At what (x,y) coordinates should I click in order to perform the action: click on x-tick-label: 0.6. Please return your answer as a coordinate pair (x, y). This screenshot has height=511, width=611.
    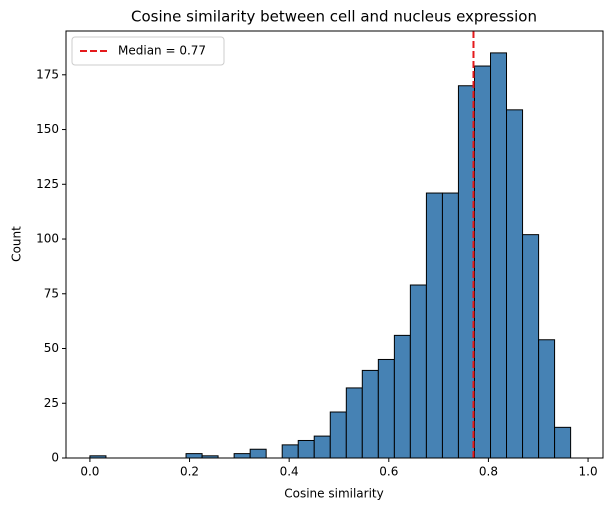
    Looking at the image, I should click on (388, 472).